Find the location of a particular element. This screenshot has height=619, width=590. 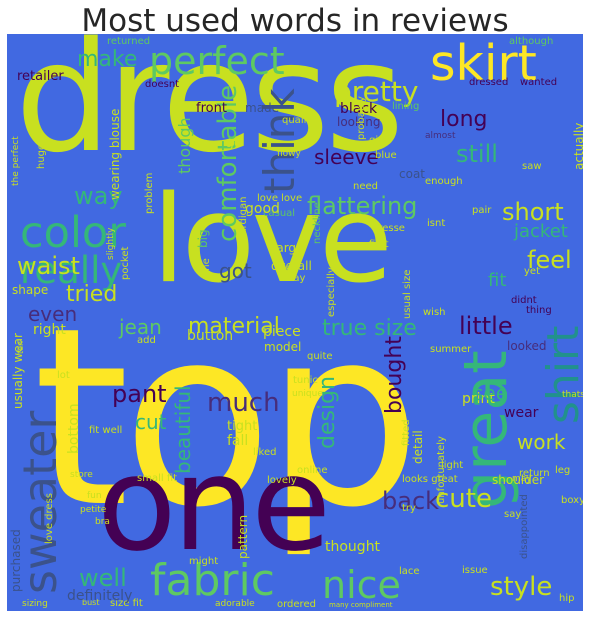

word-made: made is located at coordinates (262, 108).